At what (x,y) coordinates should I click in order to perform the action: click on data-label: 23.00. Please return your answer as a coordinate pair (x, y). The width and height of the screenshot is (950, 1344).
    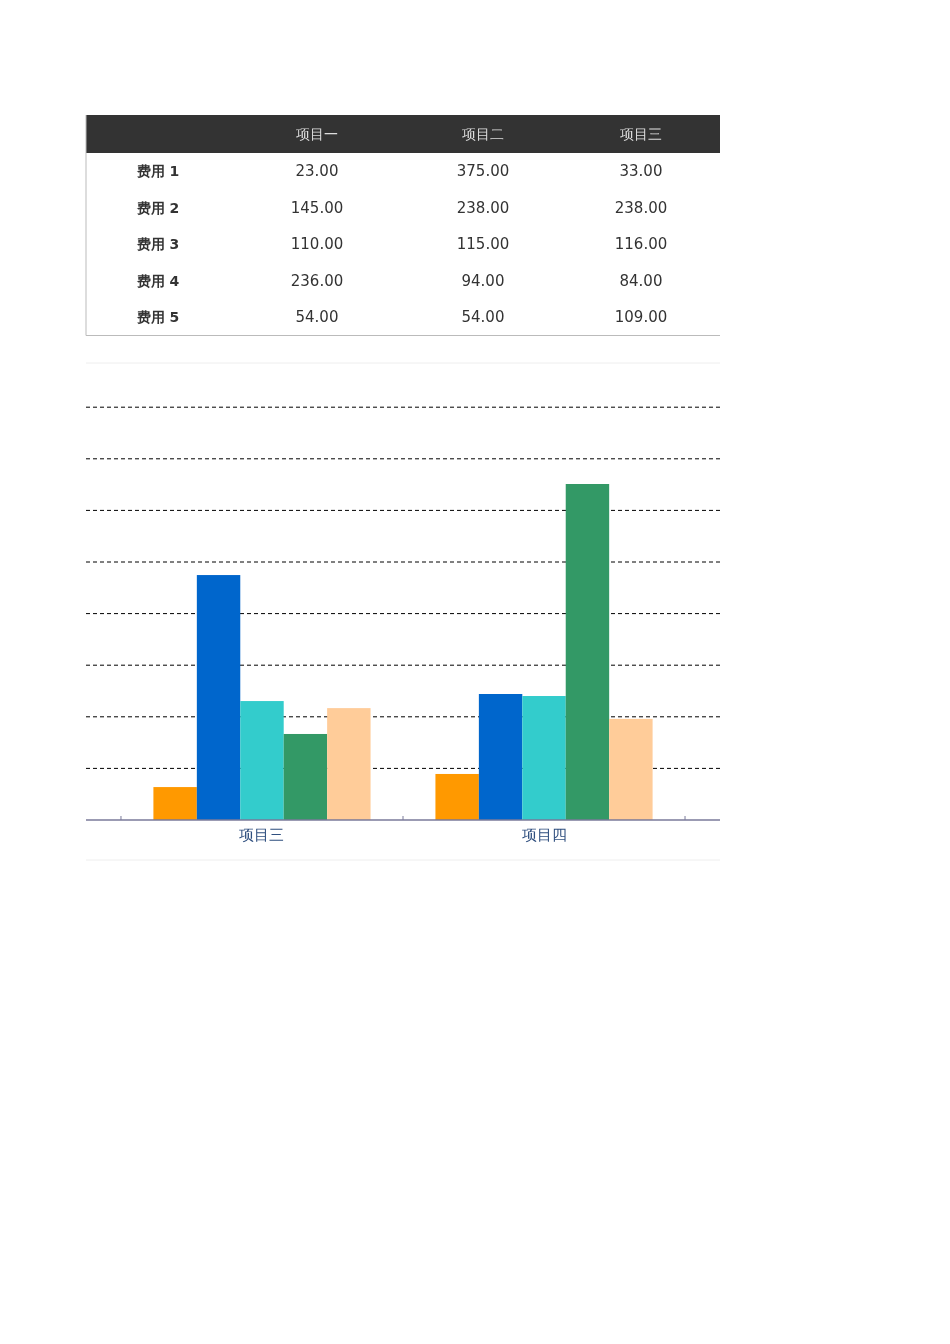
    Looking at the image, I should click on (317, 171).